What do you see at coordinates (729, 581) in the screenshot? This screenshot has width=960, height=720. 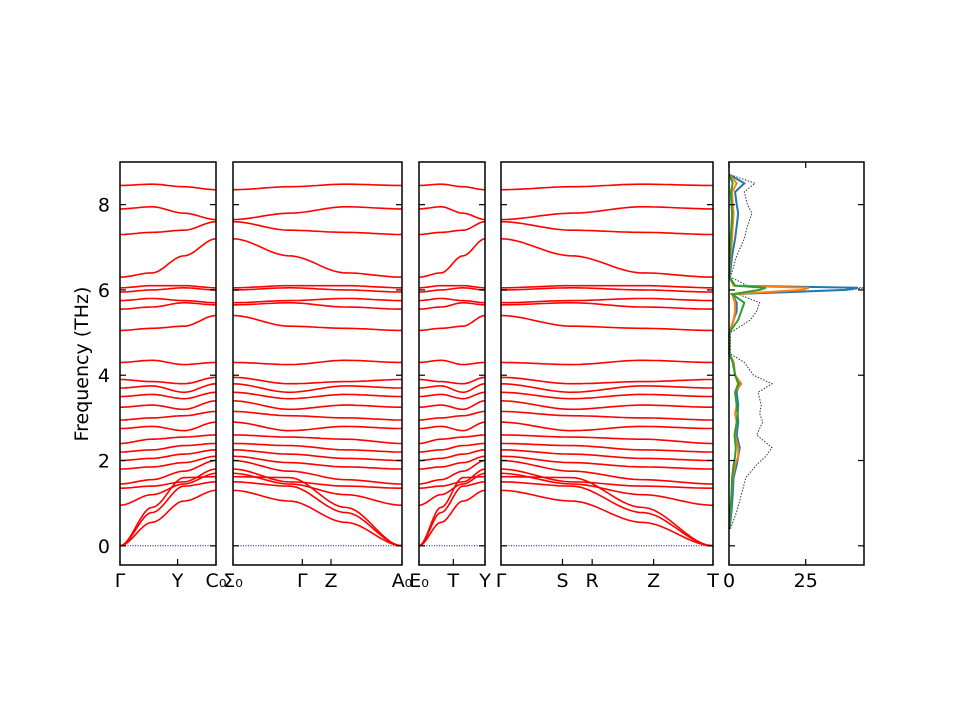 I see `dos-x-tick-label: 0` at bounding box center [729, 581].